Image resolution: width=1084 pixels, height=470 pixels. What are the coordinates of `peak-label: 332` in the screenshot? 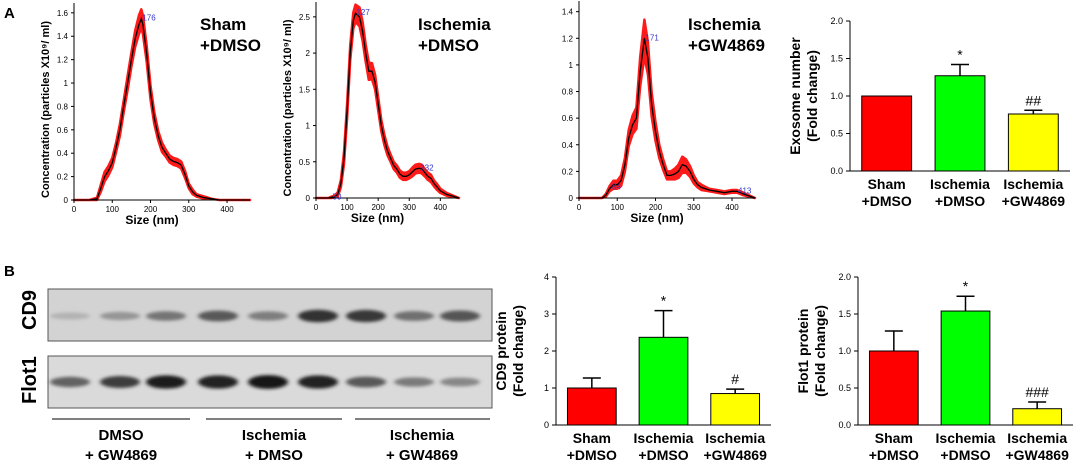 It's located at (427, 167).